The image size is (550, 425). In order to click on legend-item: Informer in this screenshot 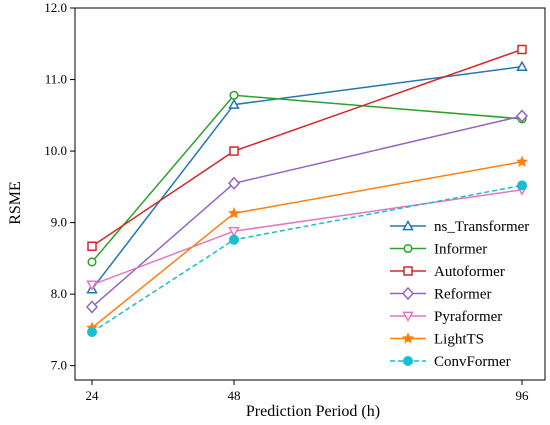, I will do `click(438, 250)`.